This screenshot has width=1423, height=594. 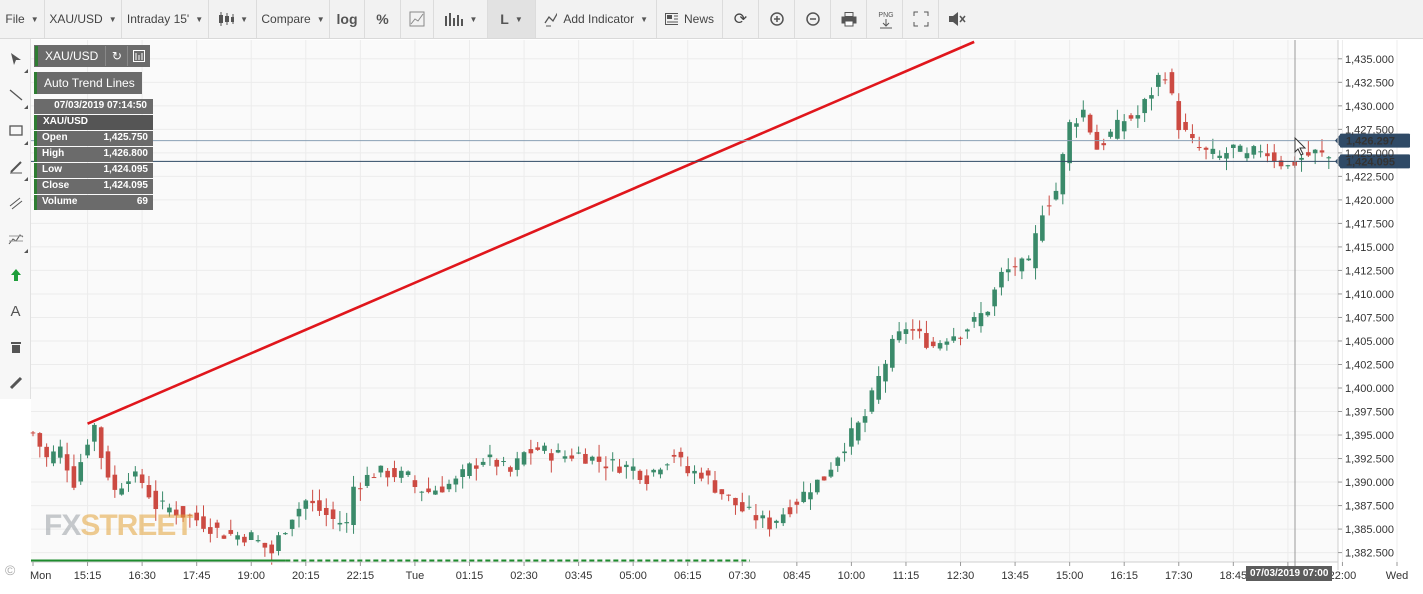 I want to click on parallel-lines-icon, so click(x=15, y=203).